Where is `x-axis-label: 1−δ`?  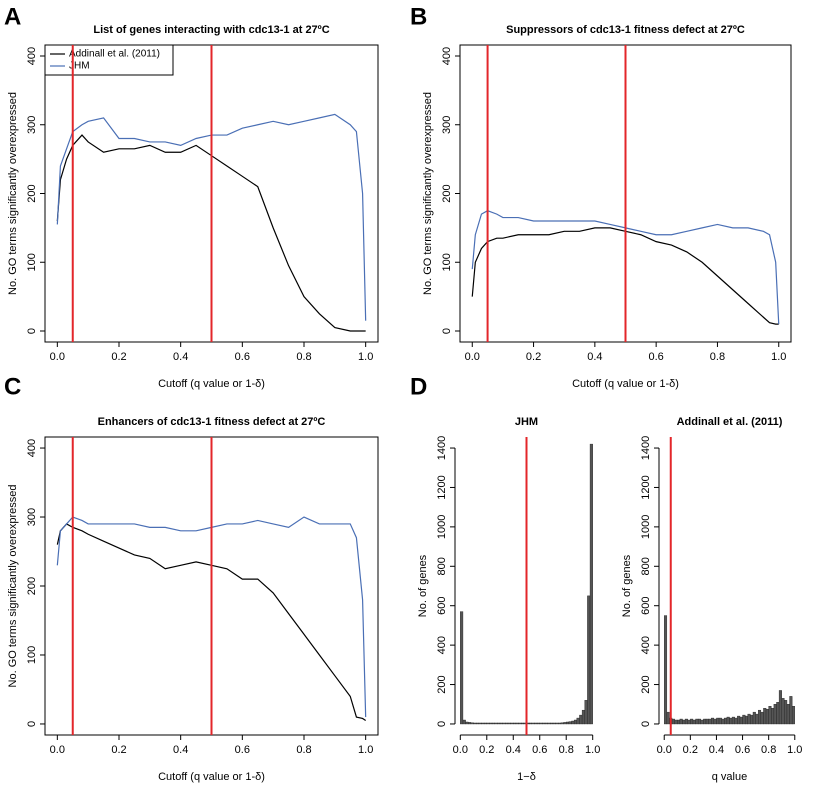 x-axis-label: 1−δ is located at coordinates (526, 777).